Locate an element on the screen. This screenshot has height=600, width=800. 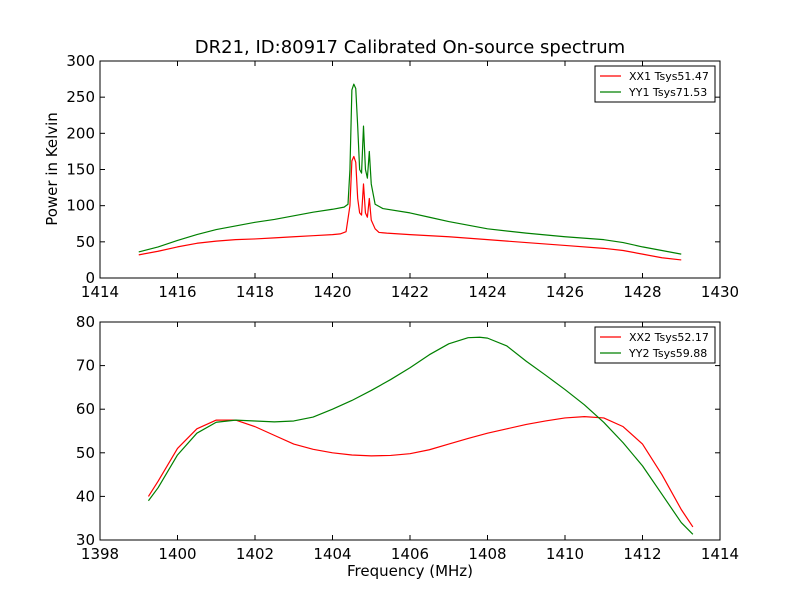
x-tick-label: 1418 is located at coordinates (255, 292).